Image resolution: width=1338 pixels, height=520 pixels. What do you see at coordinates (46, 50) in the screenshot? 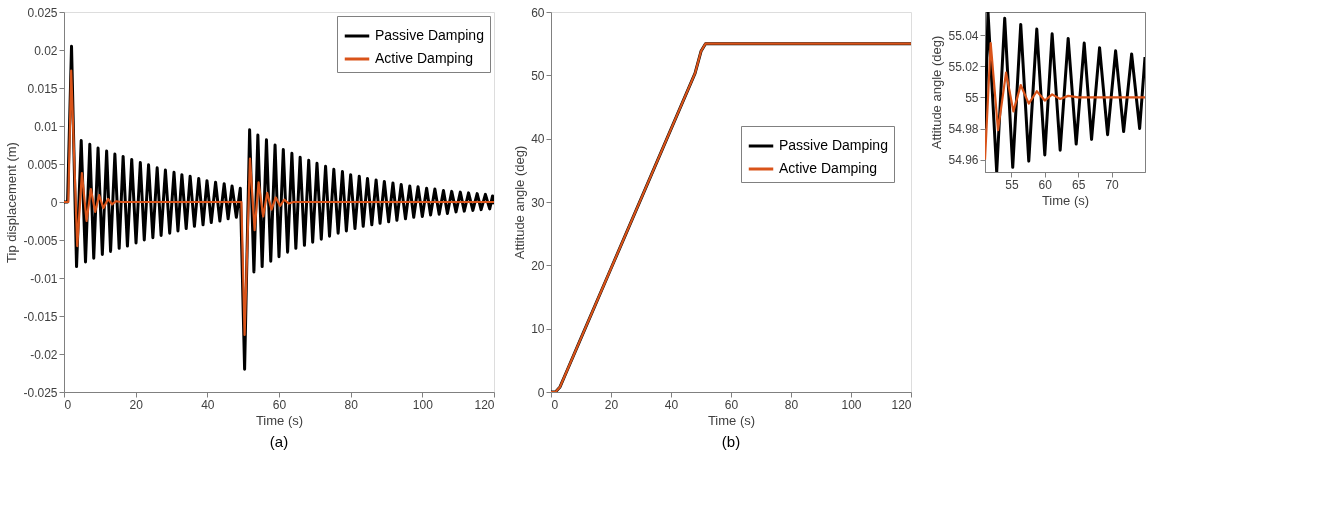
I see `y-tick-label: 0.02` at bounding box center [46, 50].